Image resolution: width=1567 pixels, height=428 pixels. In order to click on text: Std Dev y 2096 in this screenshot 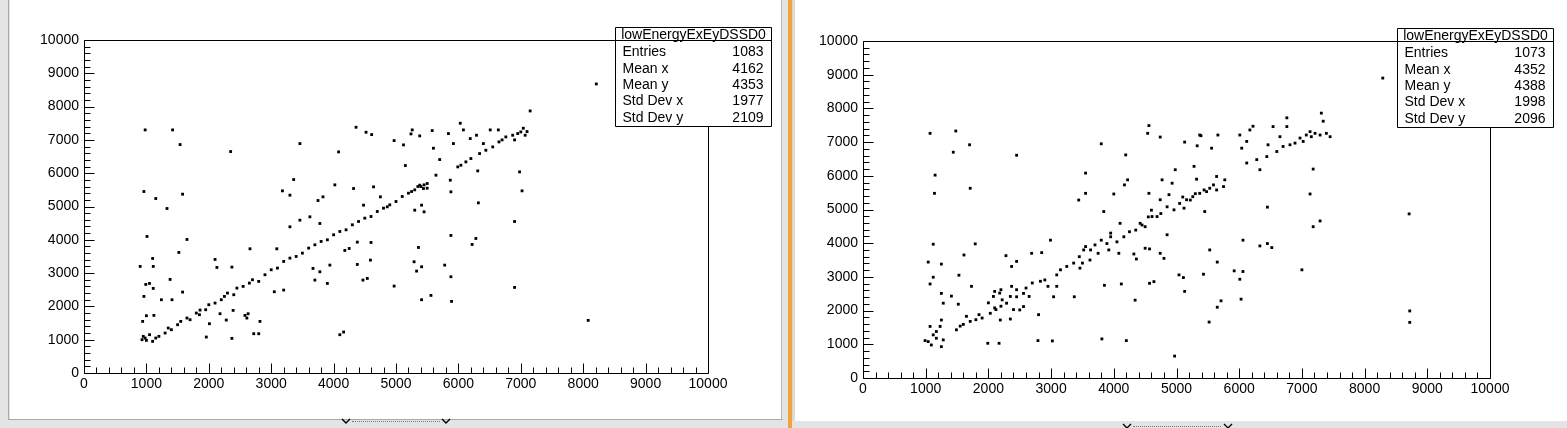, I will do `click(1475, 117)`.